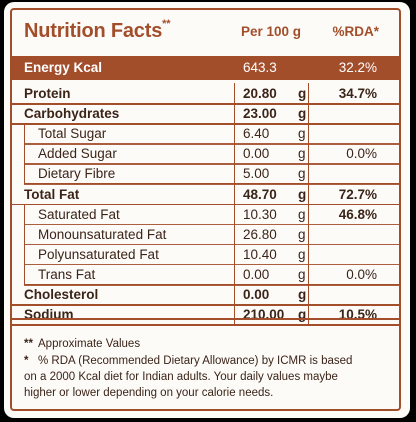 The width and height of the screenshot is (416, 422). Describe the element at coordinates (67, 274) in the screenshot. I see `nutrient-label: Trans Fat` at that location.